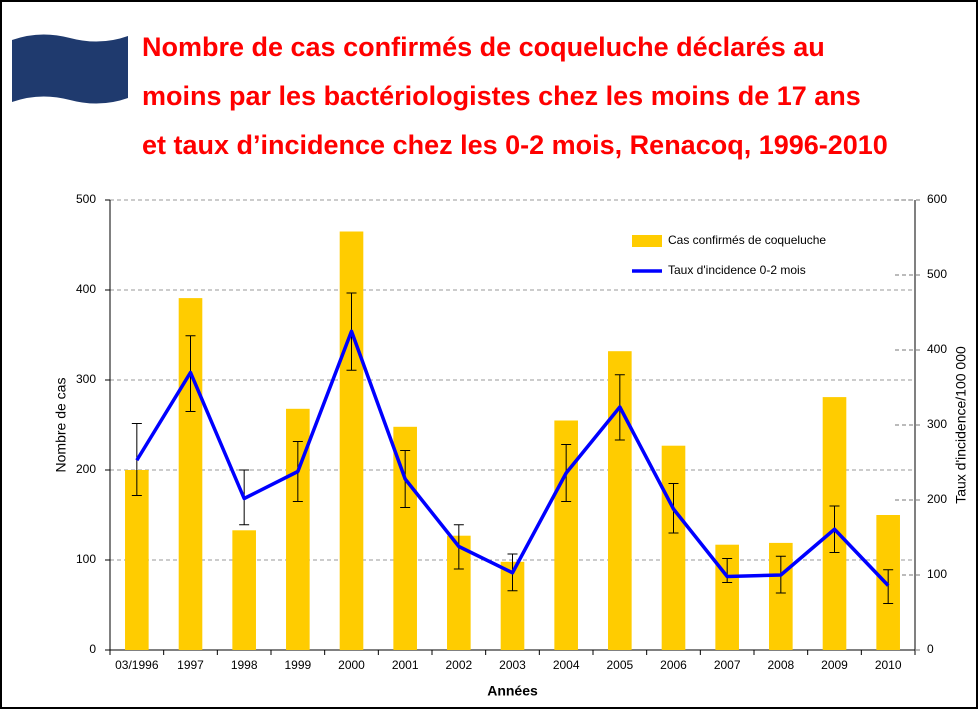 This screenshot has height=709, width=978. Describe the element at coordinates (747, 240) in the screenshot. I see `legend-label: Cas confirmés de coqueluche` at that location.